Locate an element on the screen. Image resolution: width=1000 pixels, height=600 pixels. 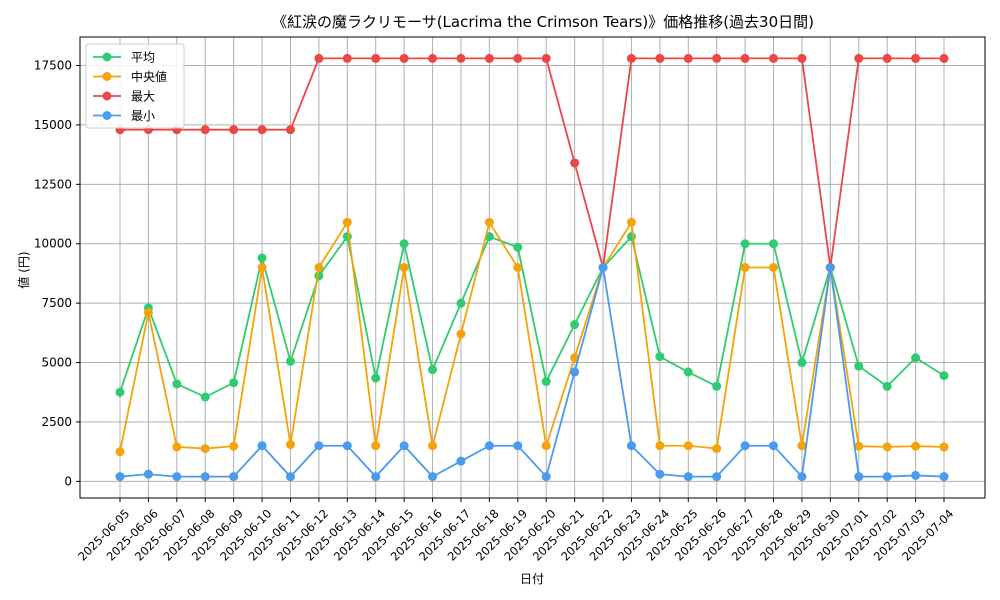
y-tick-label: 10000 is located at coordinates (53, 244).